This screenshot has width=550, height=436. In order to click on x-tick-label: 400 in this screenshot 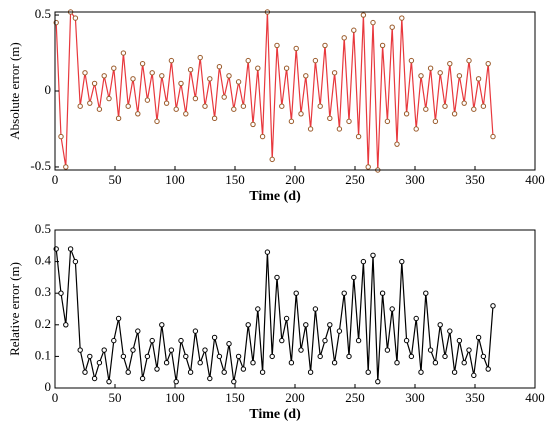, I will do `click(535, 397)`.